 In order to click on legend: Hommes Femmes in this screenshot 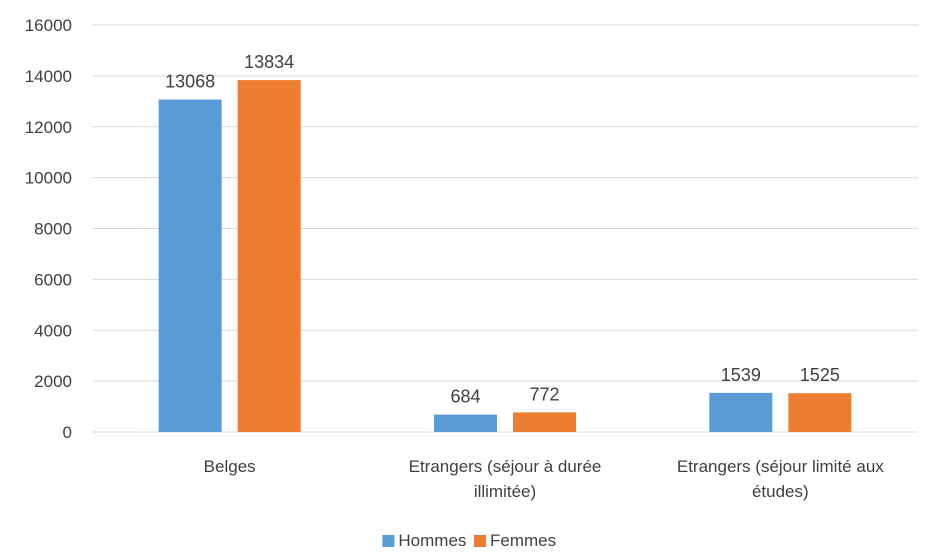, I will do `click(469, 540)`.